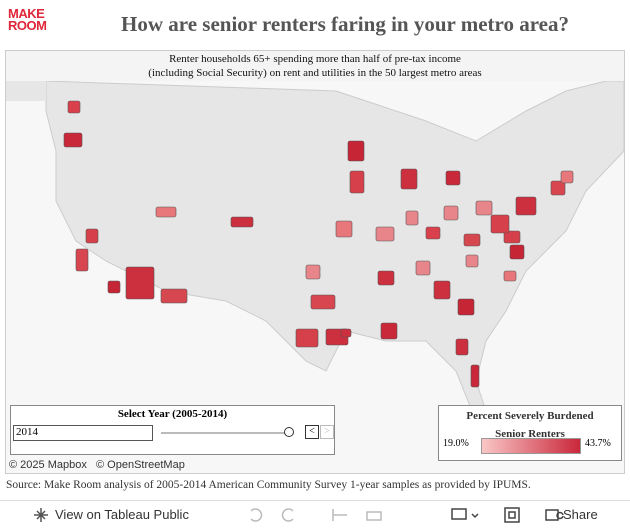 The height and width of the screenshot is (528, 630). Describe the element at coordinates (510, 515) in the screenshot. I see `tools` at that location.